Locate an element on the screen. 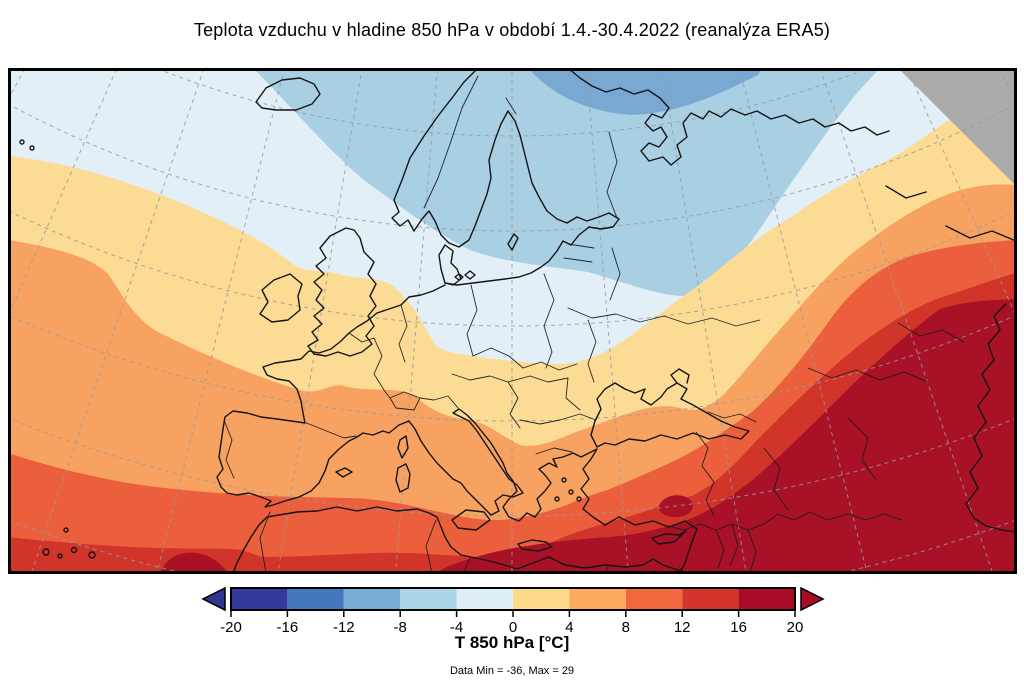 Image resolution: width=1024 pixels, height=688 pixels. colorbar-ticks is located at coordinates (513, 613).